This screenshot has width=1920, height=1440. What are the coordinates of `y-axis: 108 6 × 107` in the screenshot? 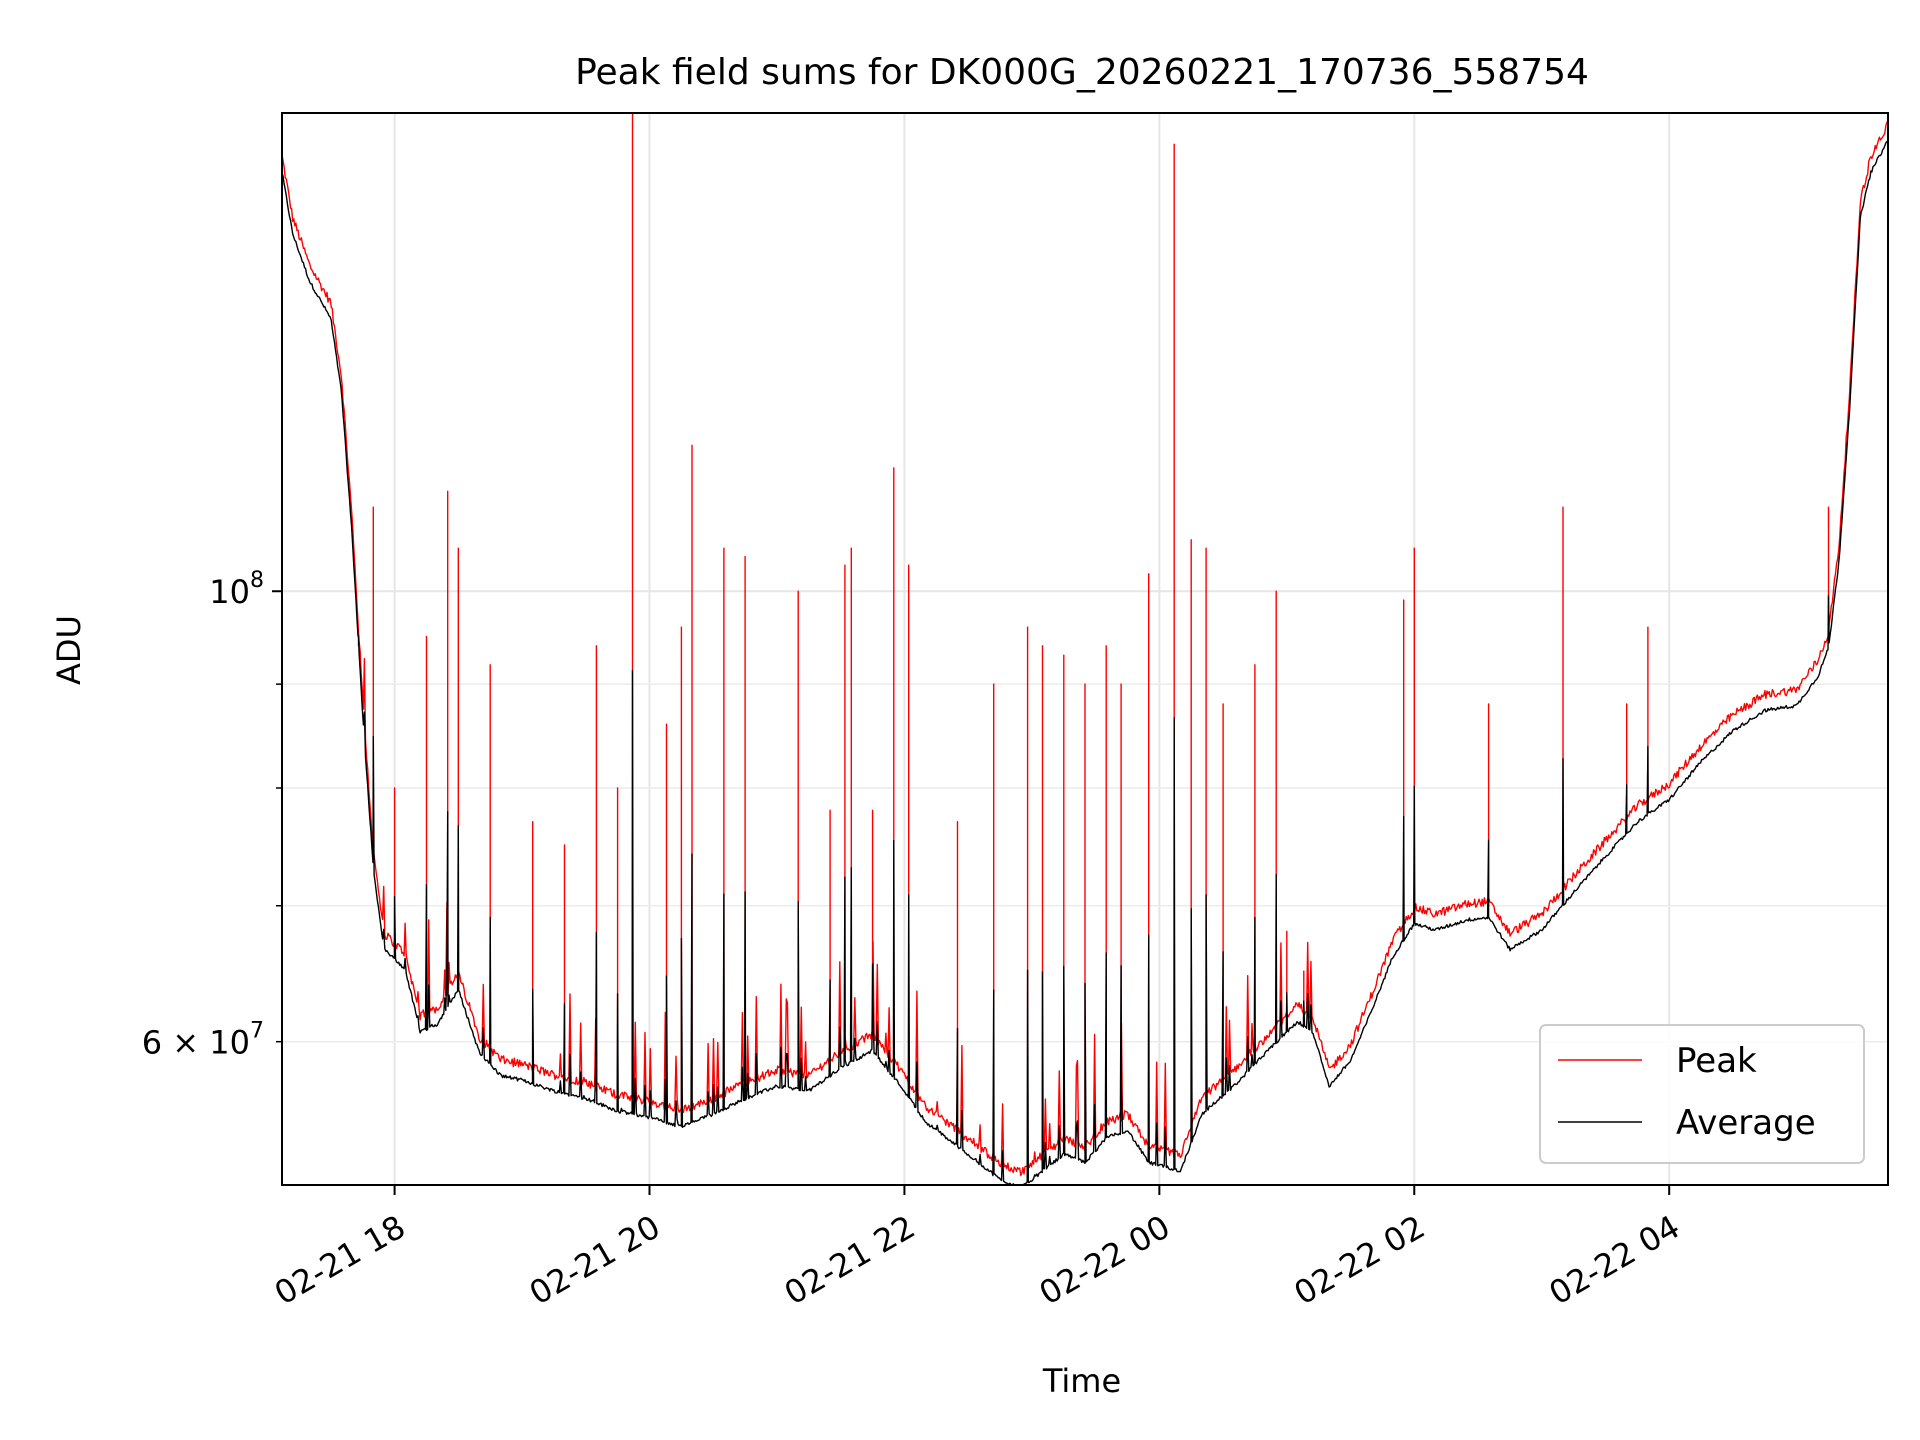 It's located at (212, 815).